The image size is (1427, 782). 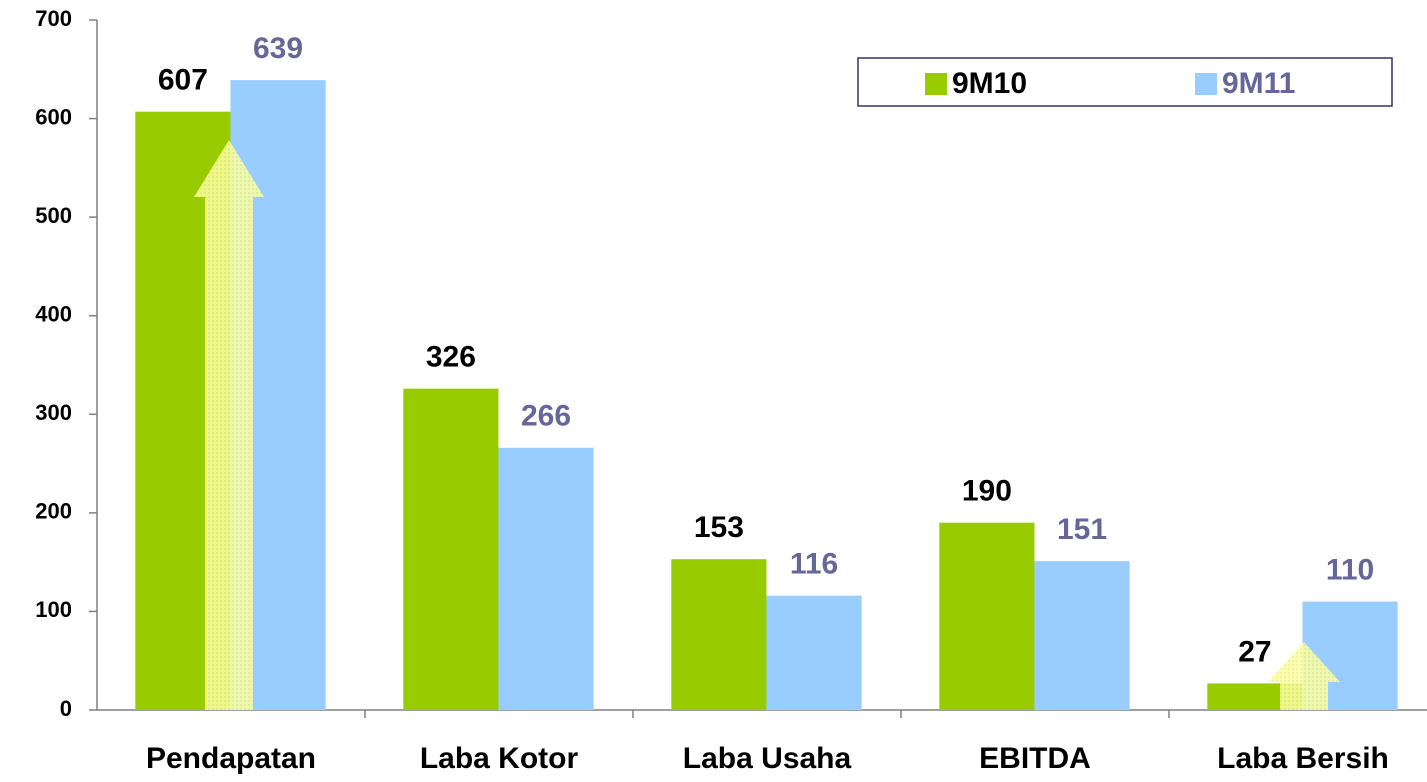 I want to click on value-label: 190, so click(x=987, y=491).